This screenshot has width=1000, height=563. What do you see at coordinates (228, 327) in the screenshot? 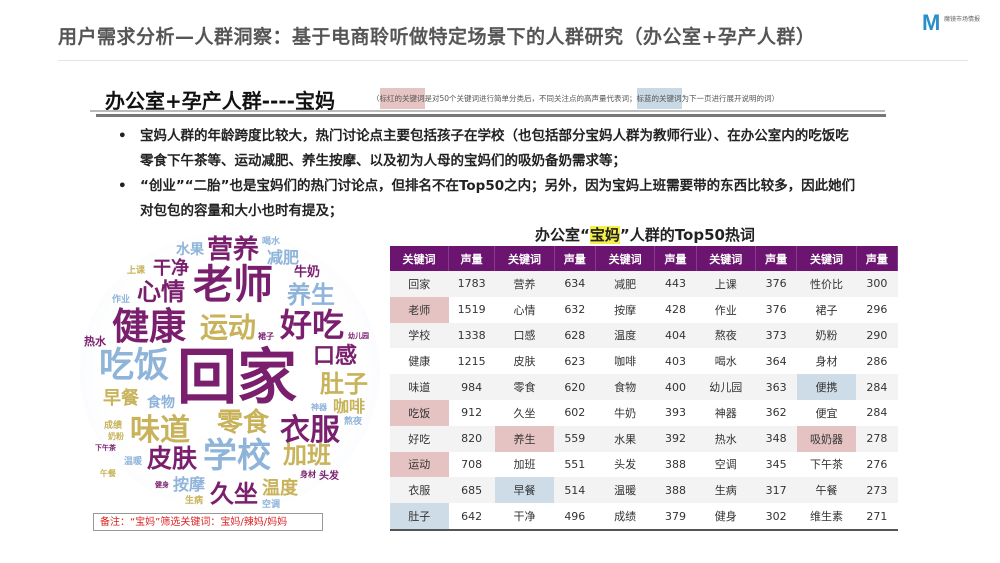
I see `word-cloud-word: 运动` at bounding box center [228, 327].